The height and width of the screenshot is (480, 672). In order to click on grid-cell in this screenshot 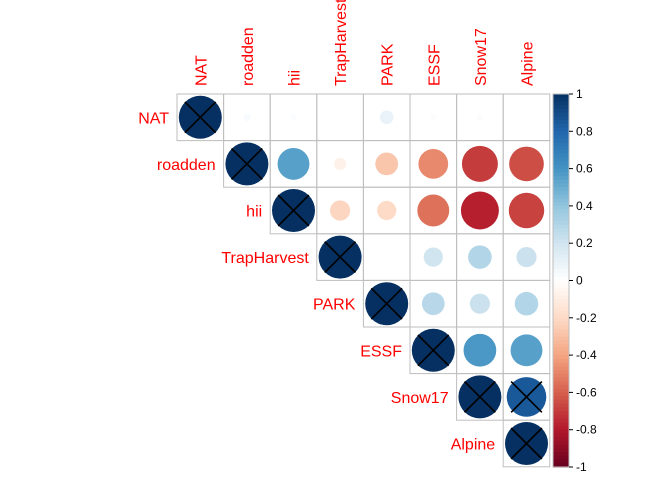, I will do `click(526, 443)`.